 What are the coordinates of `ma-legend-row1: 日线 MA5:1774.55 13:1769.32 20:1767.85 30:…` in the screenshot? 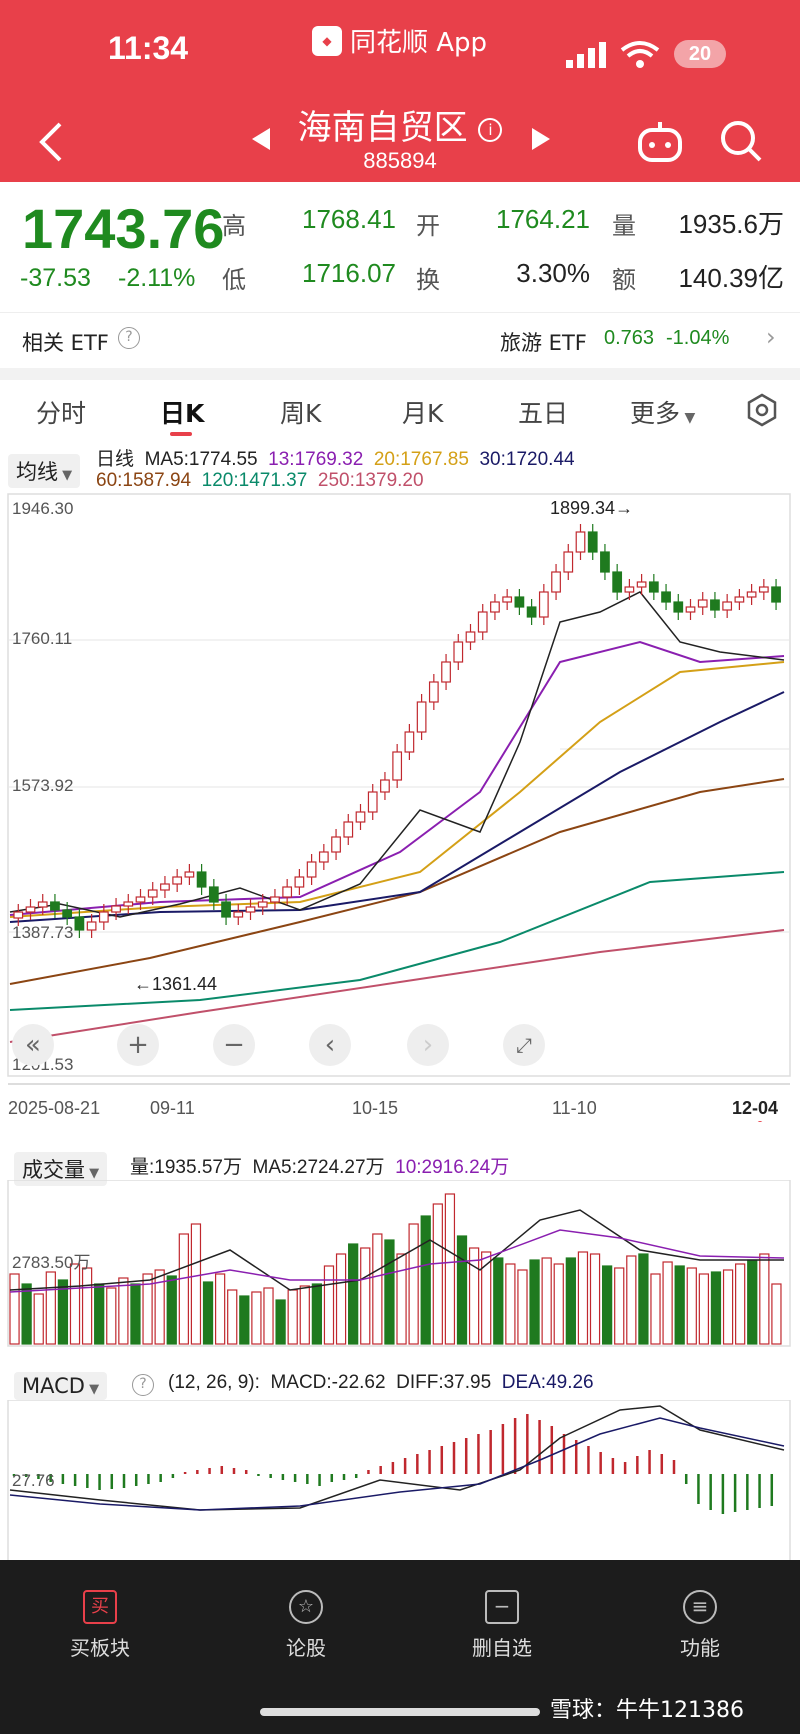 It's located at (335, 457).